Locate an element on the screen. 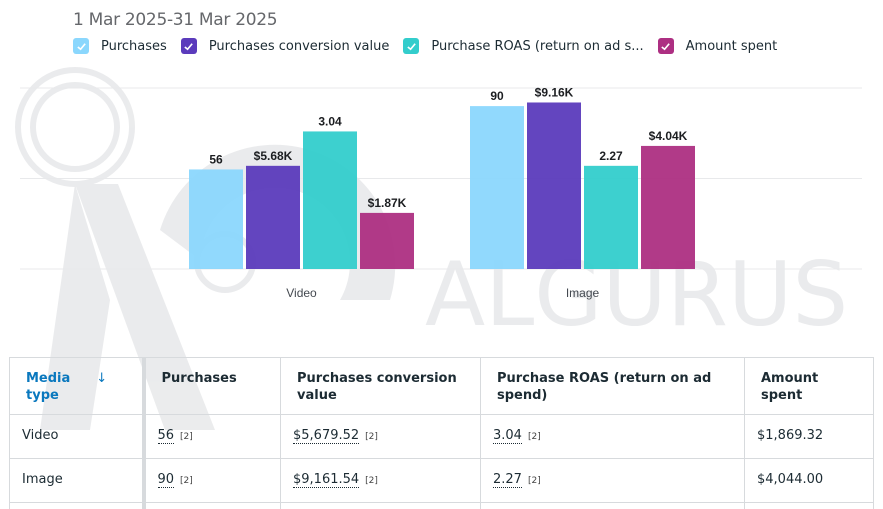 This screenshot has height=509, width=883. data-label: $5.68K is located at coordinates (273, 156).